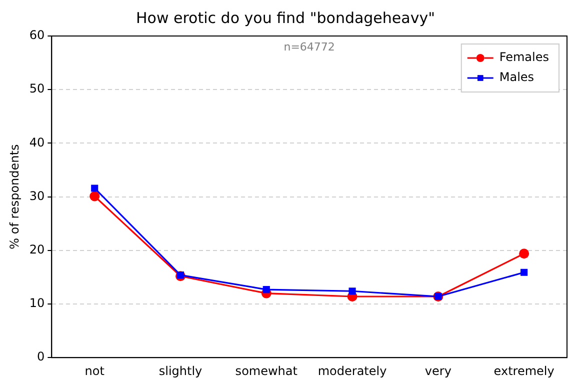  Describe the element at coordinates (41, 357) in the screenshot. I see `y-tick-label: 0` at that location.